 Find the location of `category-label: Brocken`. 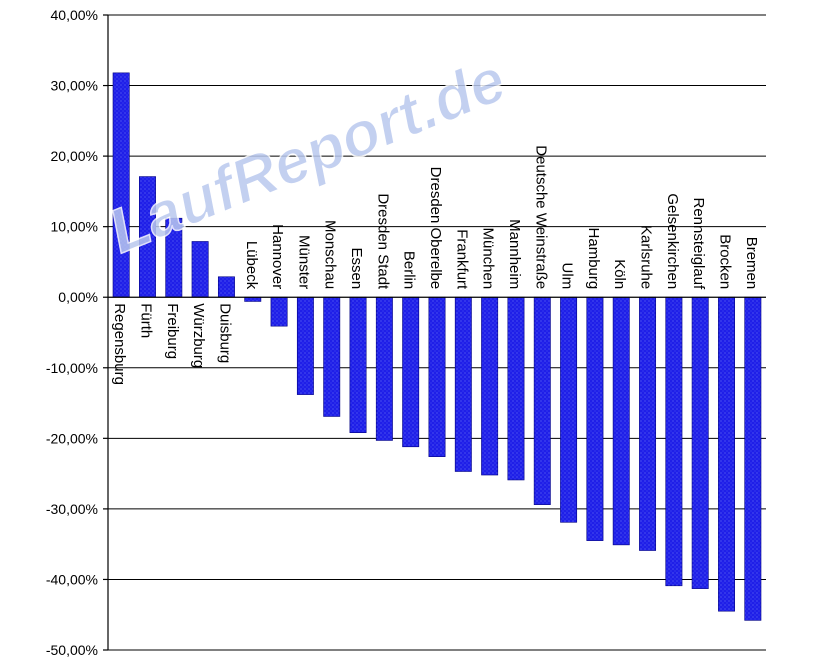

category-label: Brocken is located at coordinates (725, 261).